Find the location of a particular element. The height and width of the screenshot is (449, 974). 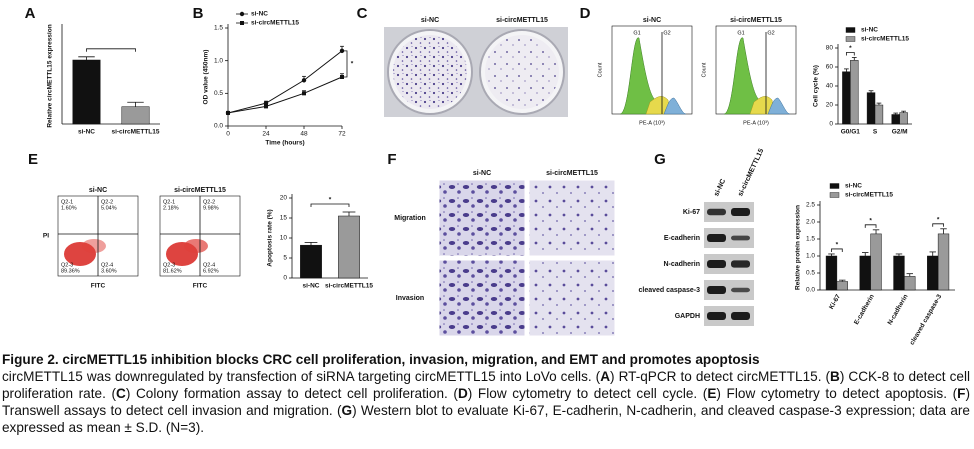

y-axis-label: Apoptosis rate (%) is located at coordinates (270, 237).